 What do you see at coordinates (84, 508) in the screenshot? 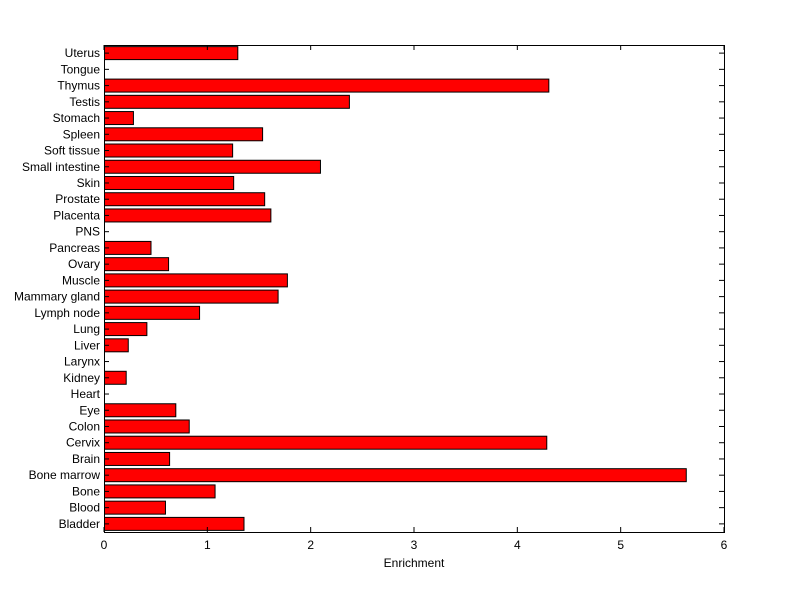
I see `y-tick-label: Blood` at bounding box center [84, 508].